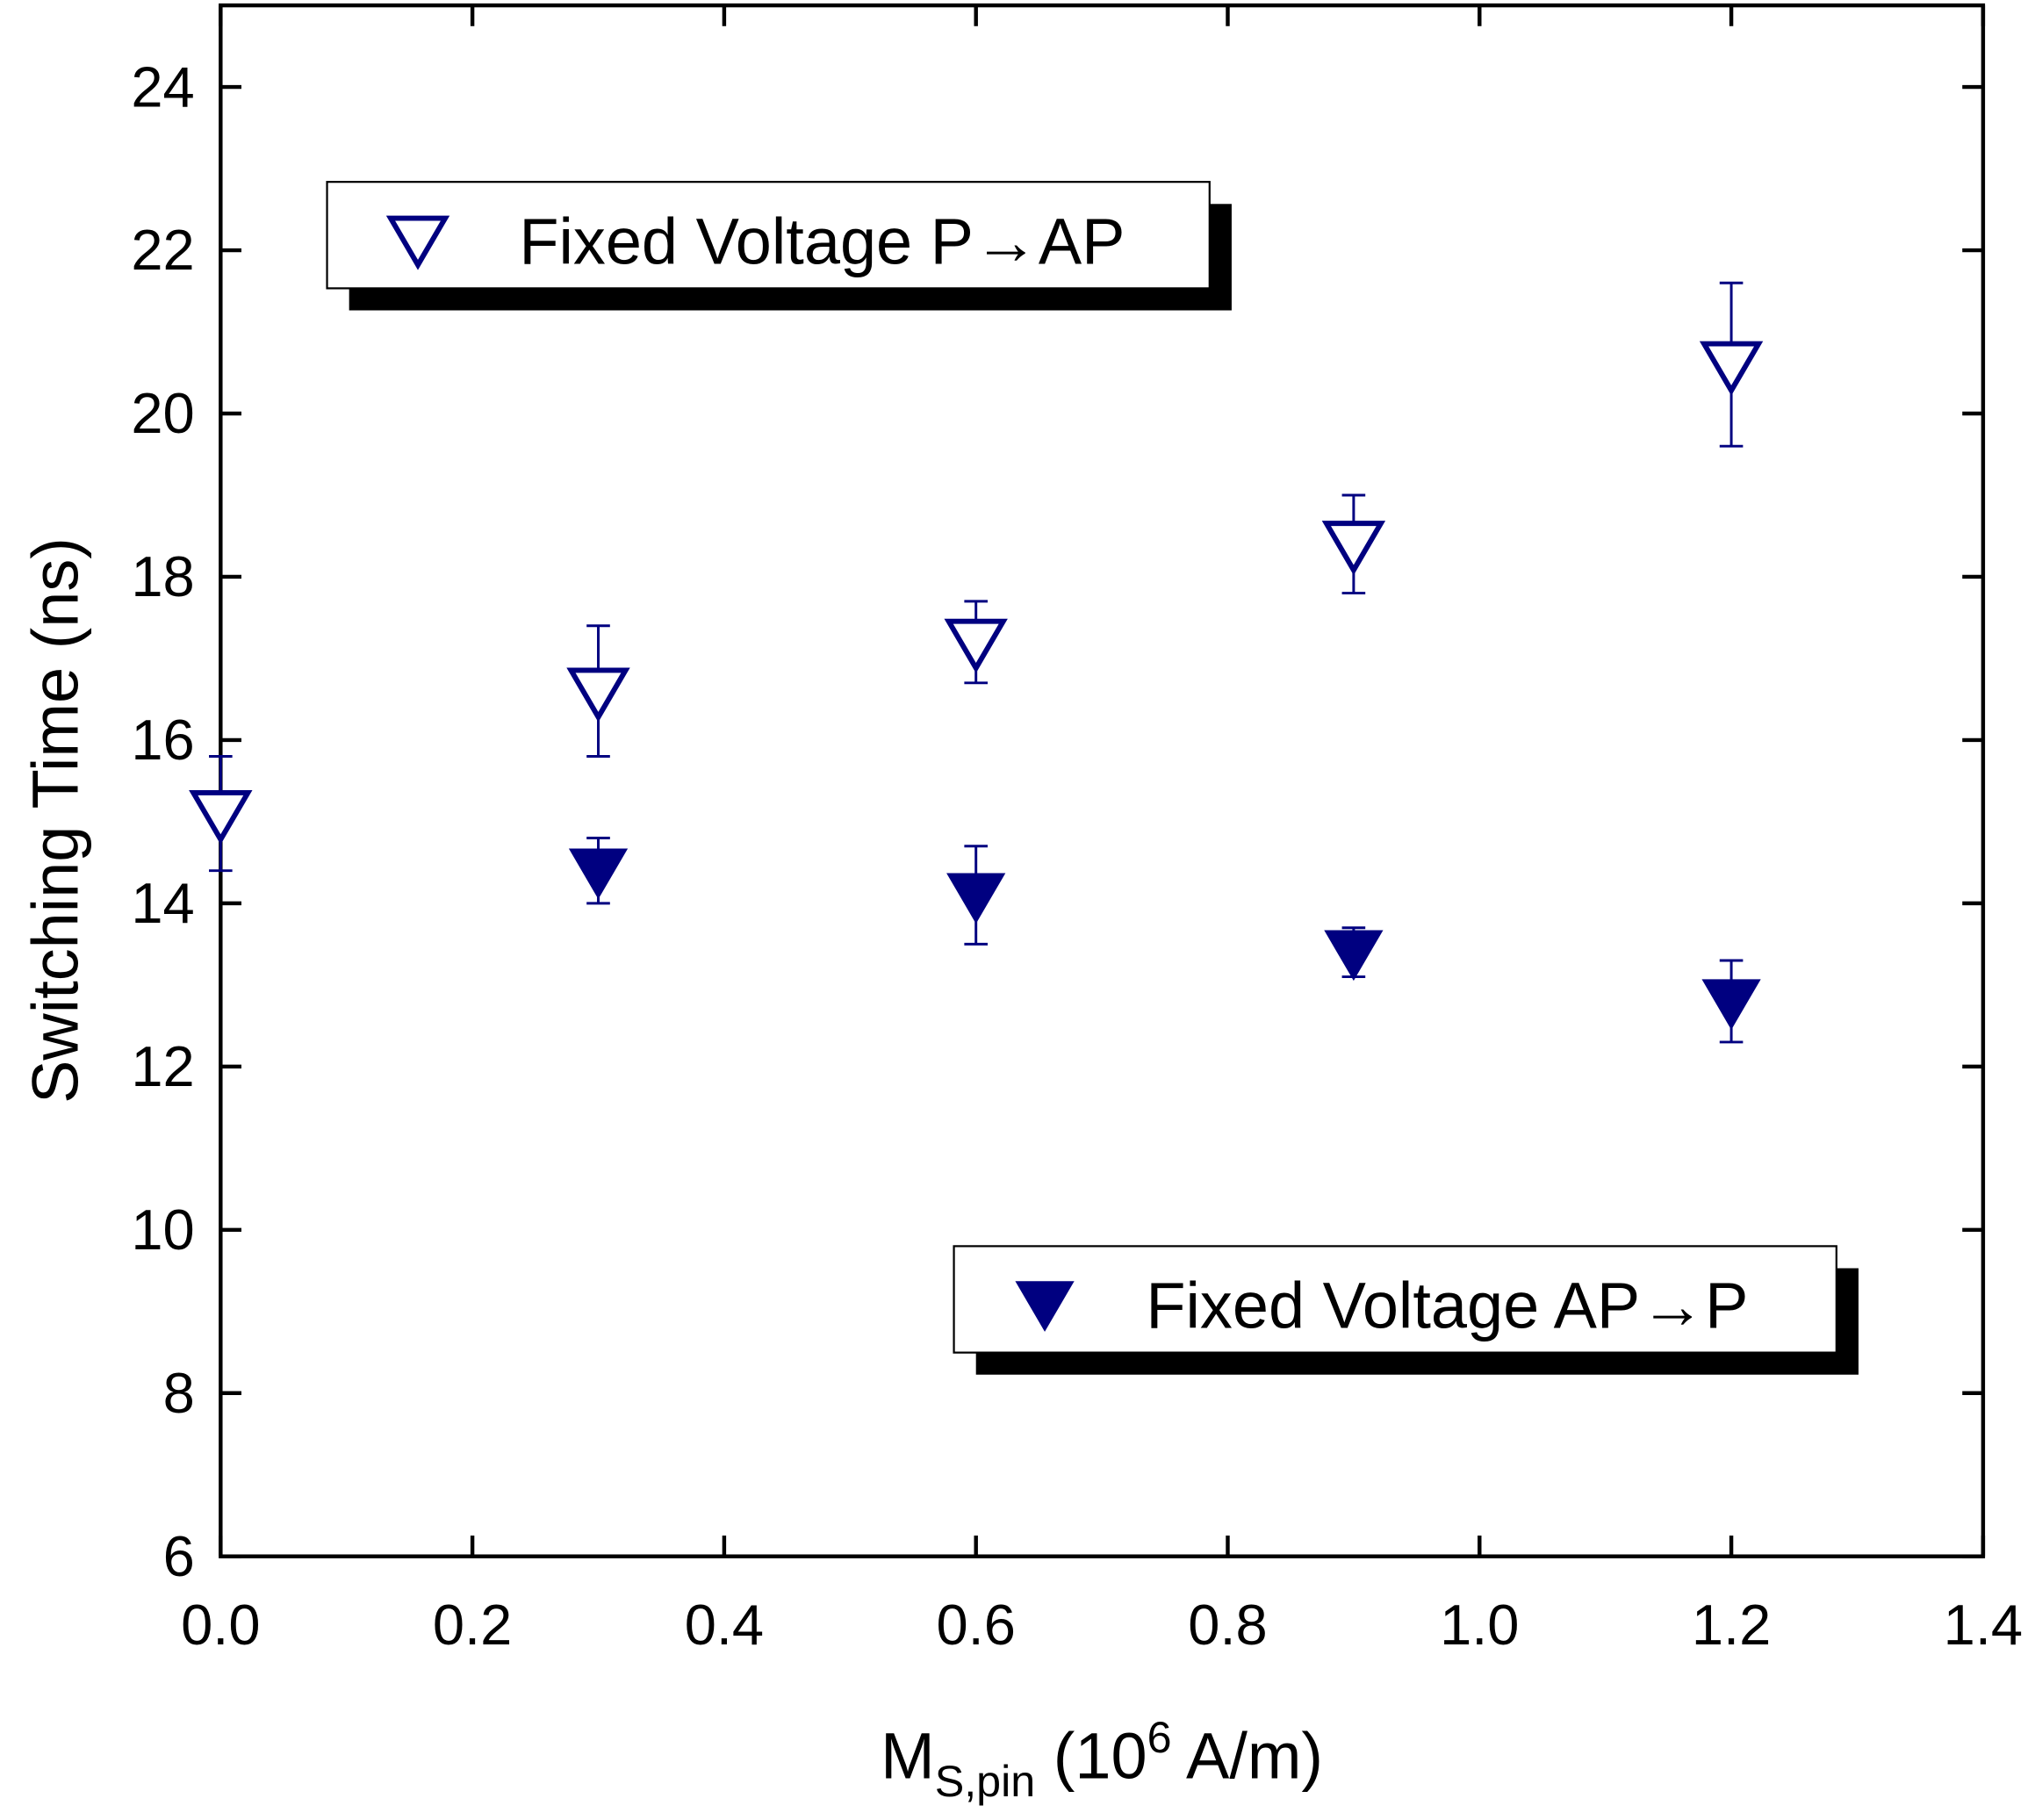  What do you see at coordinates (220, 1625) in the screenshot?
I see `x-tick-label: 0.0` at bounding box center [220, 1625].